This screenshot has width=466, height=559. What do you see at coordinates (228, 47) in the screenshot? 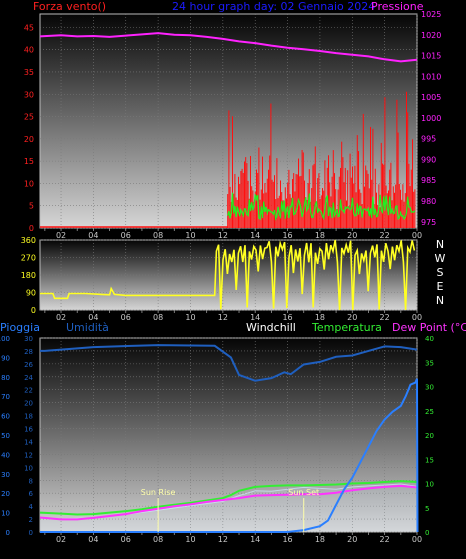
I see `pressure-line` at bounding box center [228, 47].